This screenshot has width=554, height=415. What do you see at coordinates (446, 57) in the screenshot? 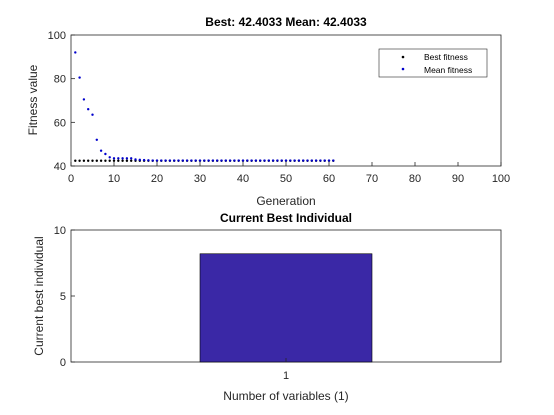
I see `legend-entry-best: Best fitness` at bounding box center [446, 57].